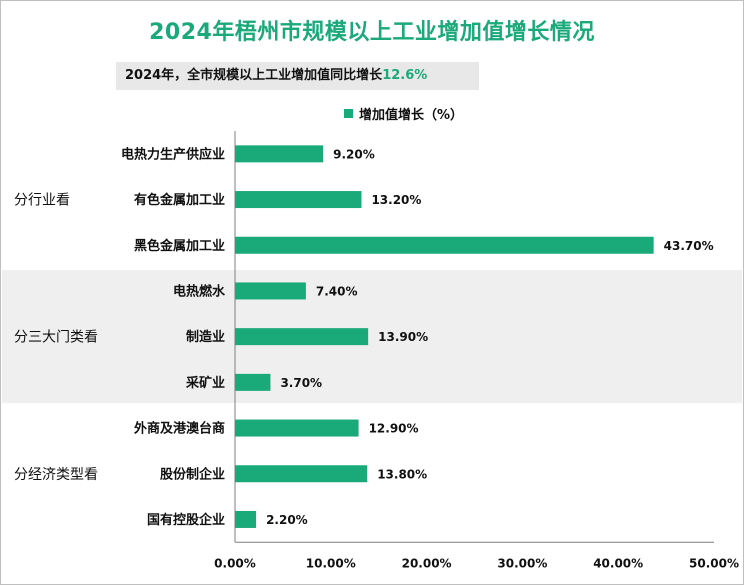 The image size is (744, 585). What do you see at coordinates (714, 563) in the screenshot?
I see `x-tick-label: 50.00%` at bounding box center [714, 563].